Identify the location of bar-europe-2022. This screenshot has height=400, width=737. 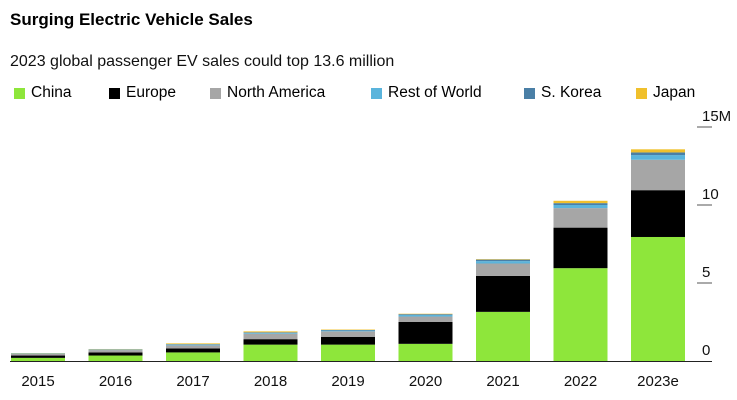
(580, 248).